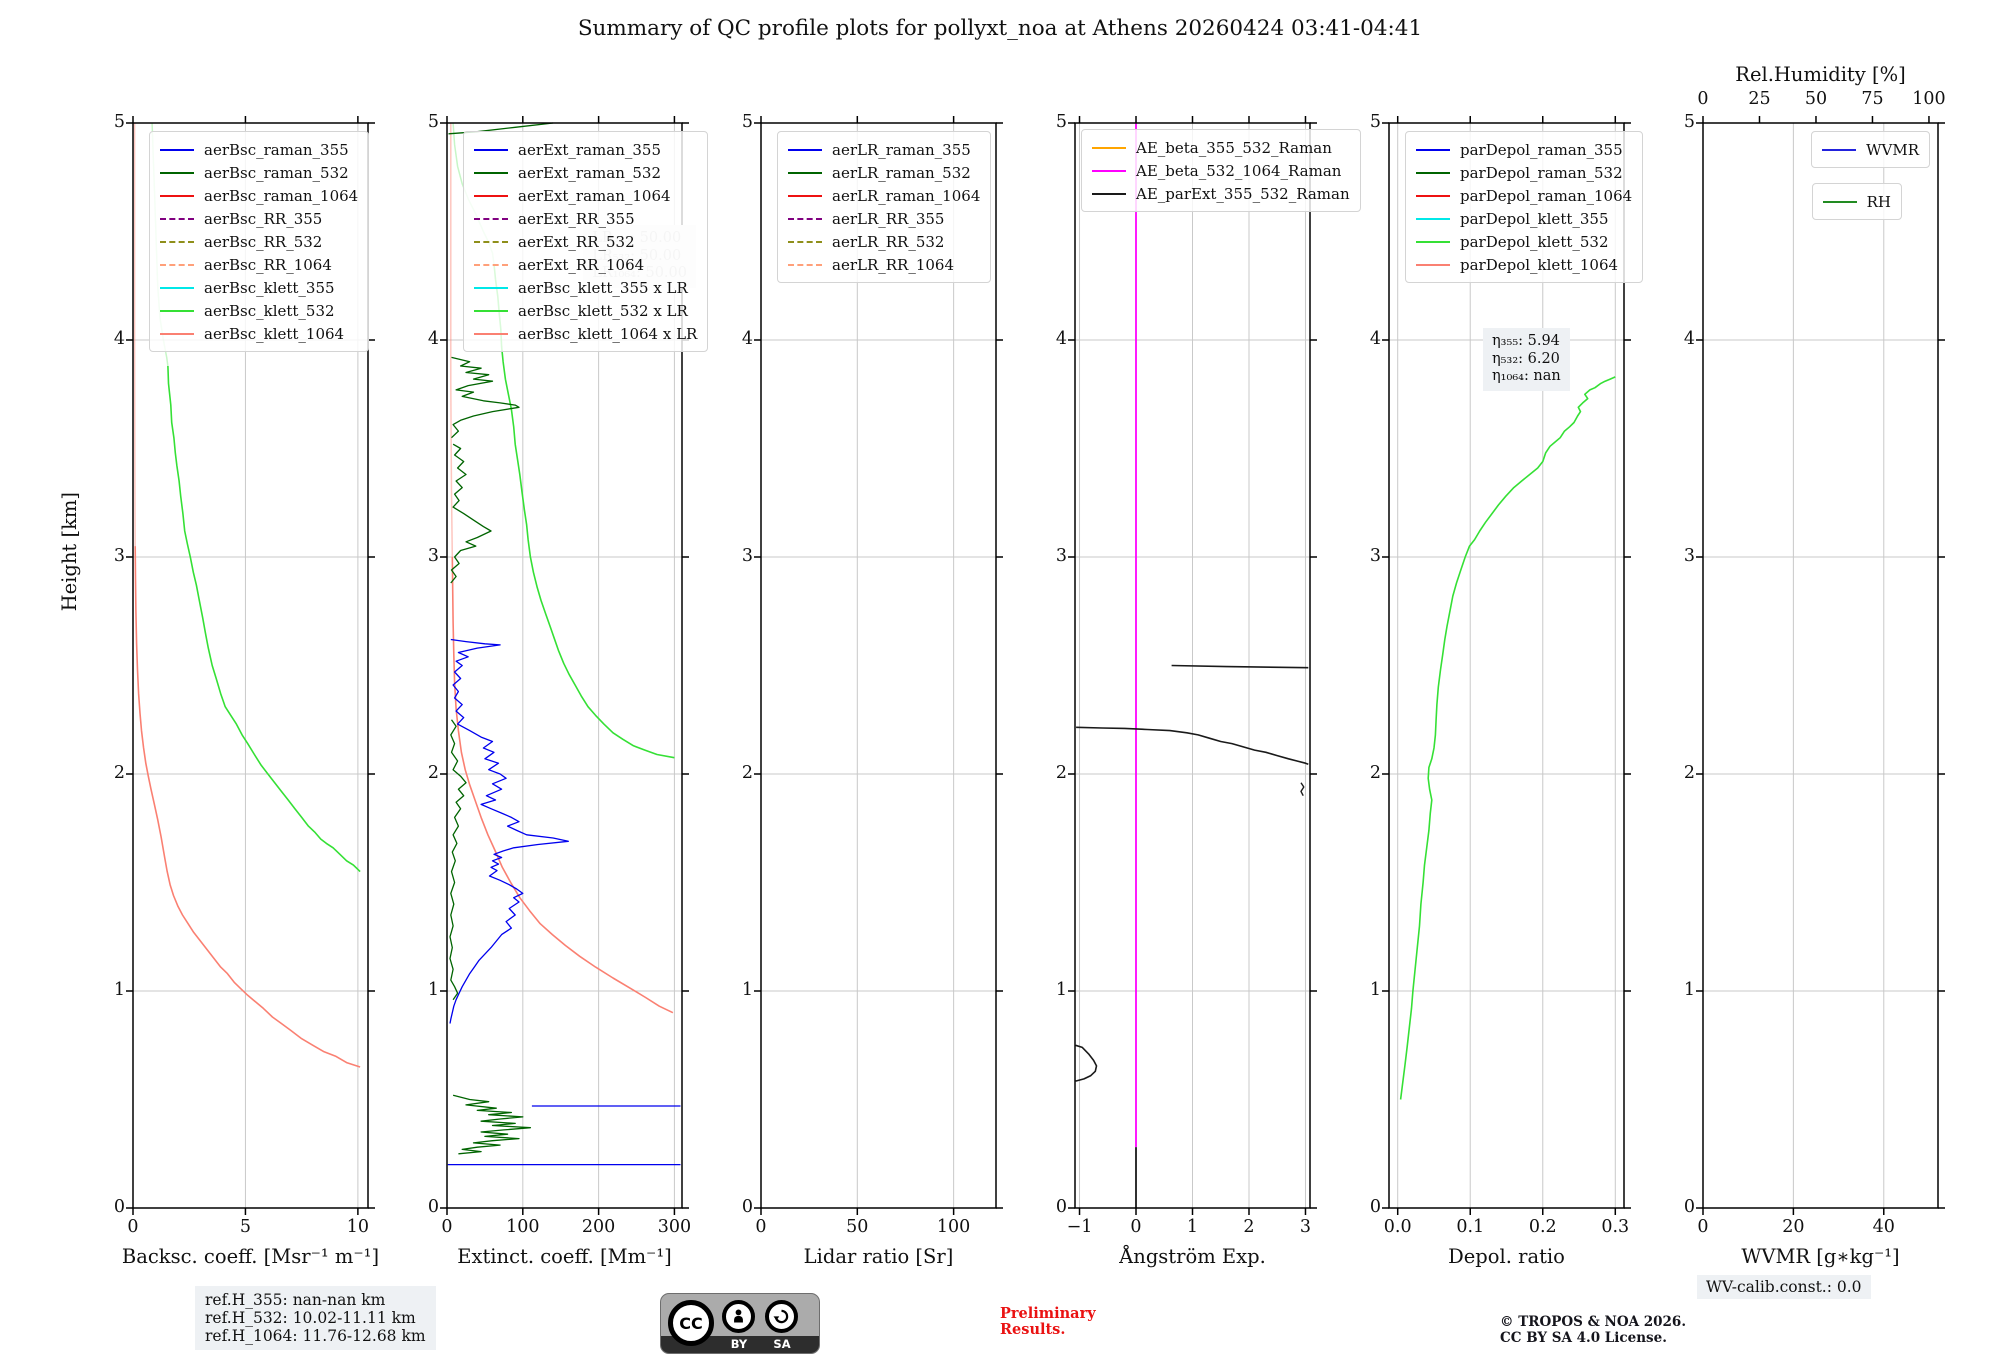 This screenshot has width=2000, height=1360. I want to click on series-AE_parExt_355_532_Raman_hook, so click(1086, 1063).